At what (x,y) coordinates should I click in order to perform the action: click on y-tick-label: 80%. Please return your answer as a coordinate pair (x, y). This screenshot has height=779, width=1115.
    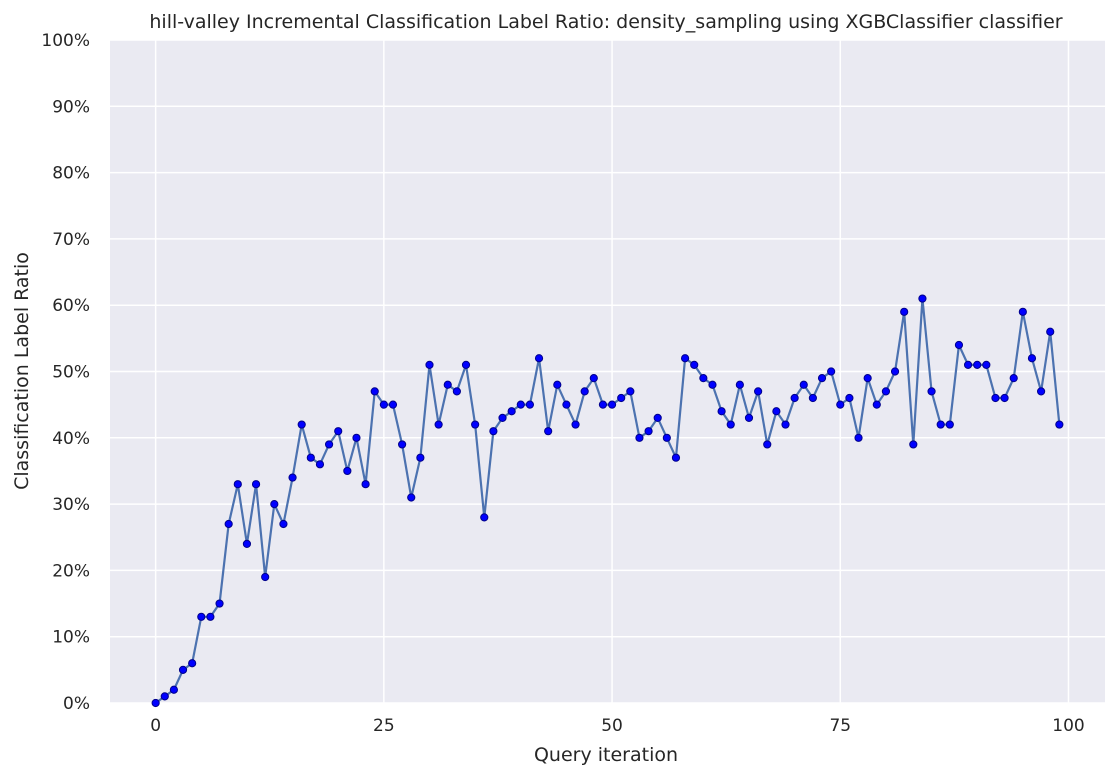
    Looking at the image, I should click on (71, 174).